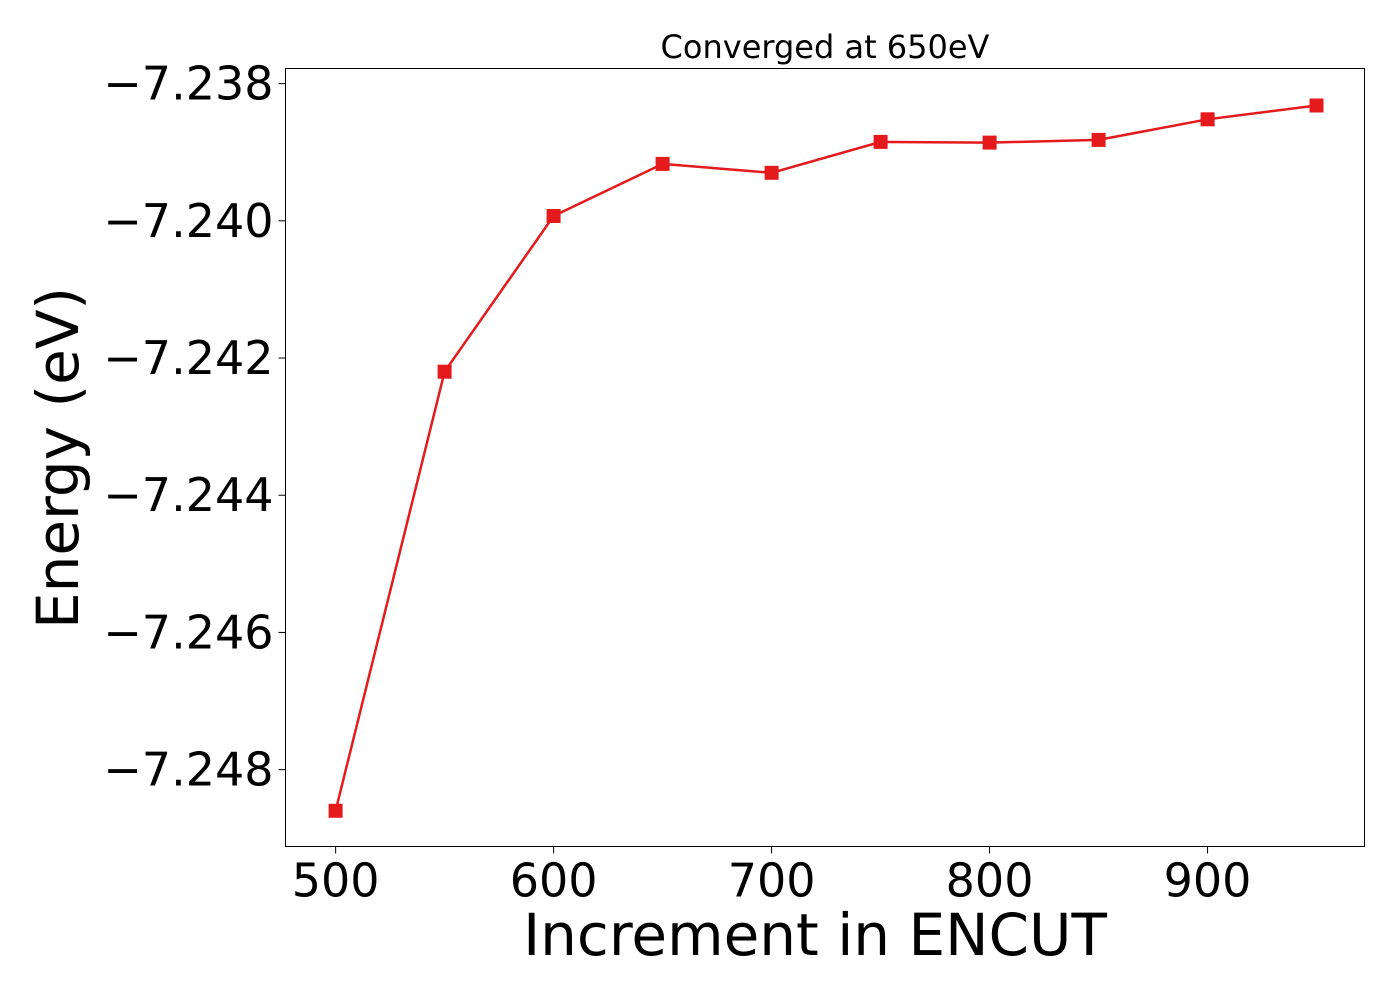 This screenshot has width=1400, height=1000. What do you see at coordinates (188, 221) in the screenshot?
I see `y-tick-label: −7.240` at bounding box center [188, 221].